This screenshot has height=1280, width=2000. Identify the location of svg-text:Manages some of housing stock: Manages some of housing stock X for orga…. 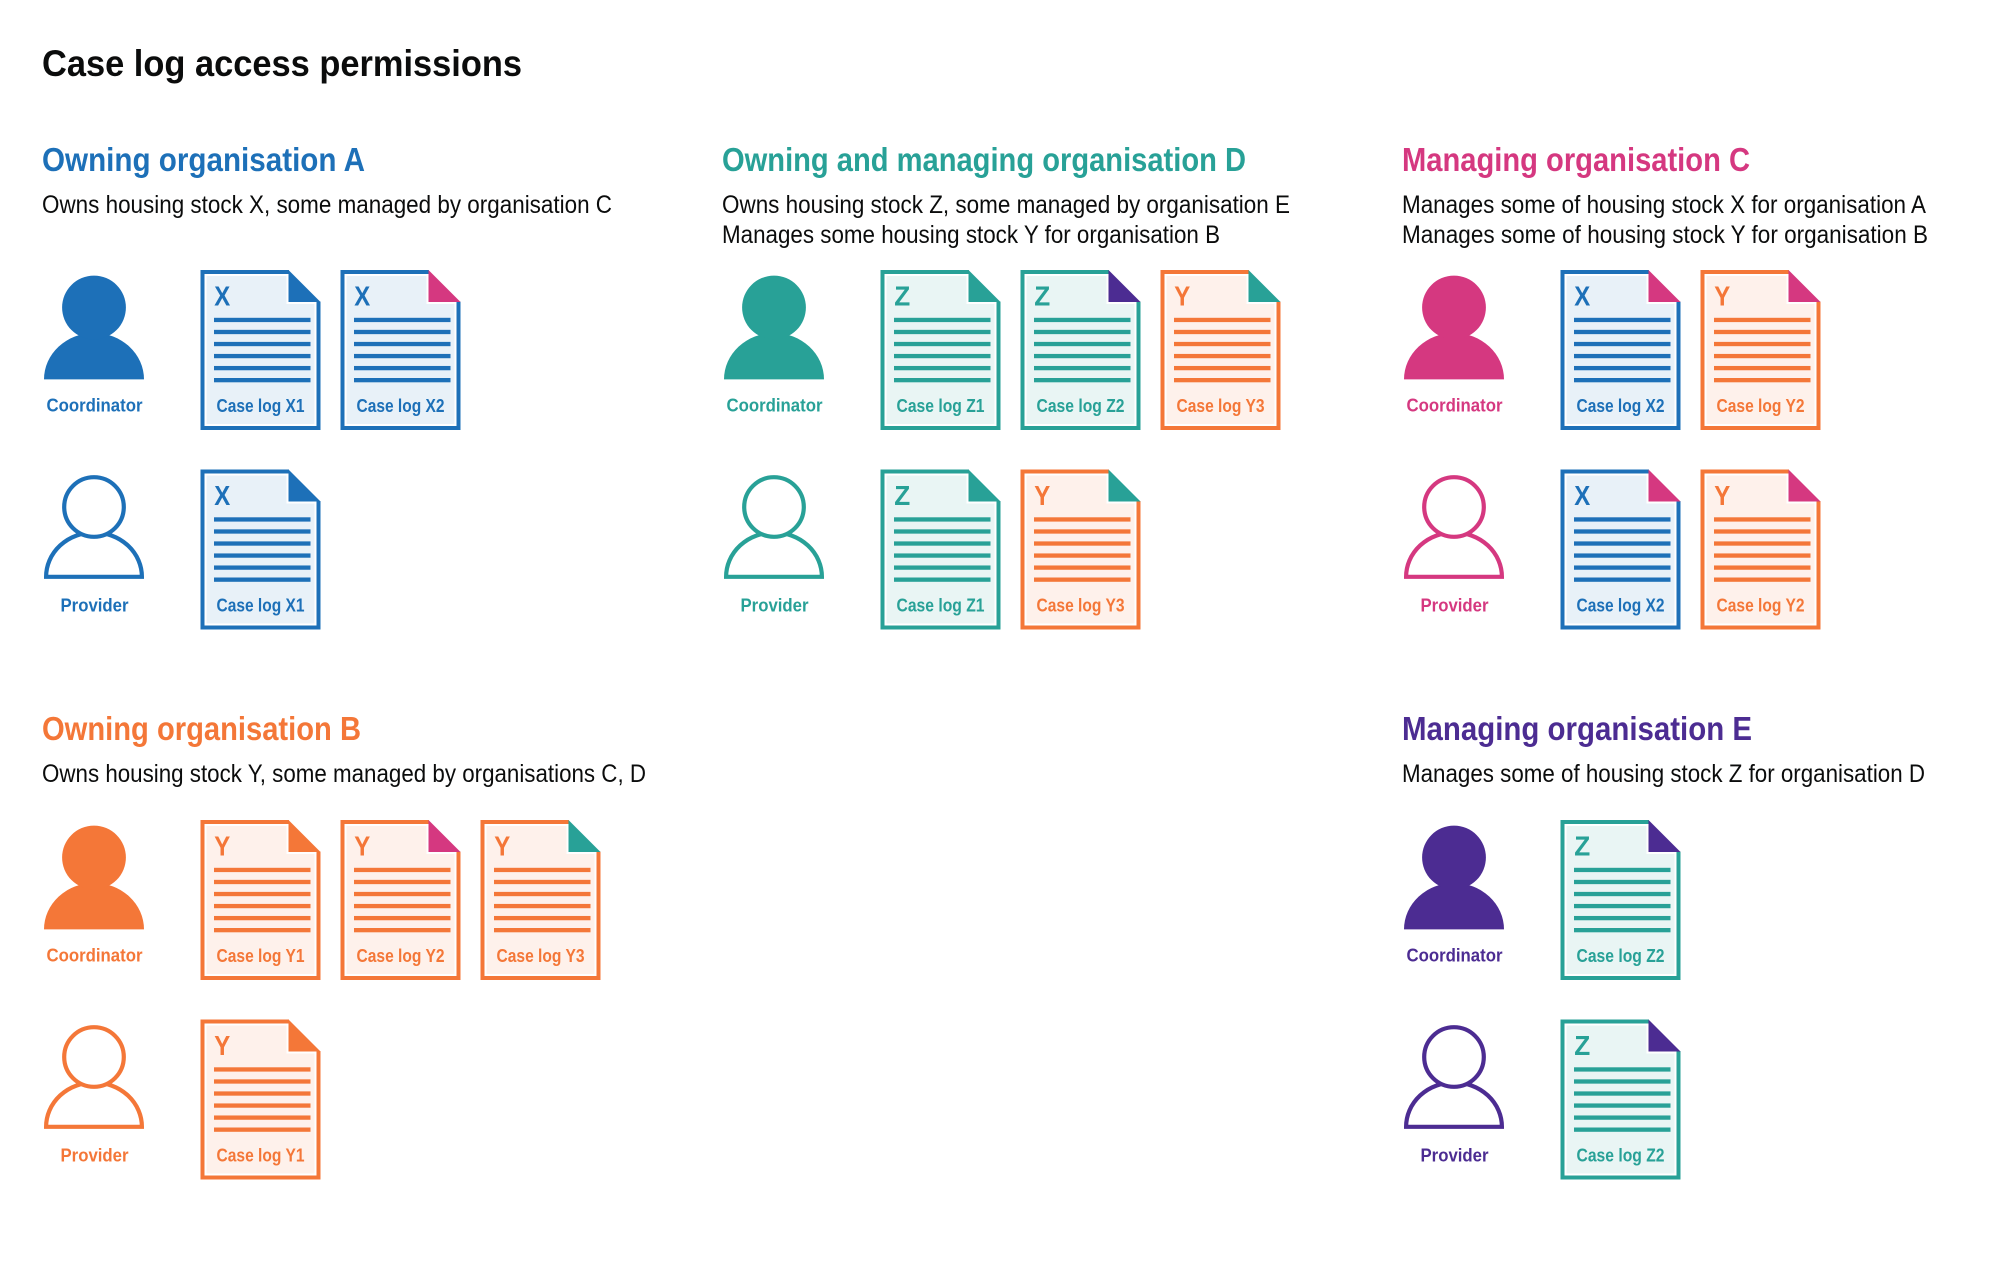
(1664, 205).